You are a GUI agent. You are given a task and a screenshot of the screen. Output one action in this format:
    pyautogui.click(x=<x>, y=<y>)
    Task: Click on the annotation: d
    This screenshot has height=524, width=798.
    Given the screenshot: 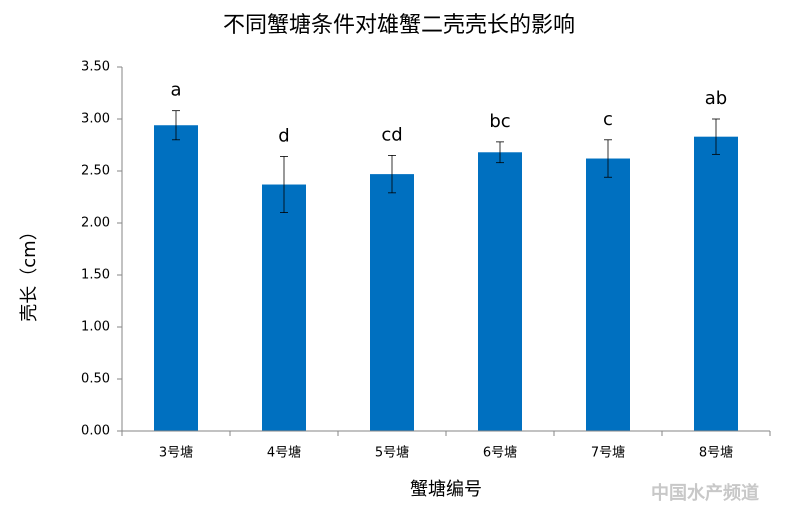 What is the action you would take?
    pyautogui.click(x=283, y=135)
    